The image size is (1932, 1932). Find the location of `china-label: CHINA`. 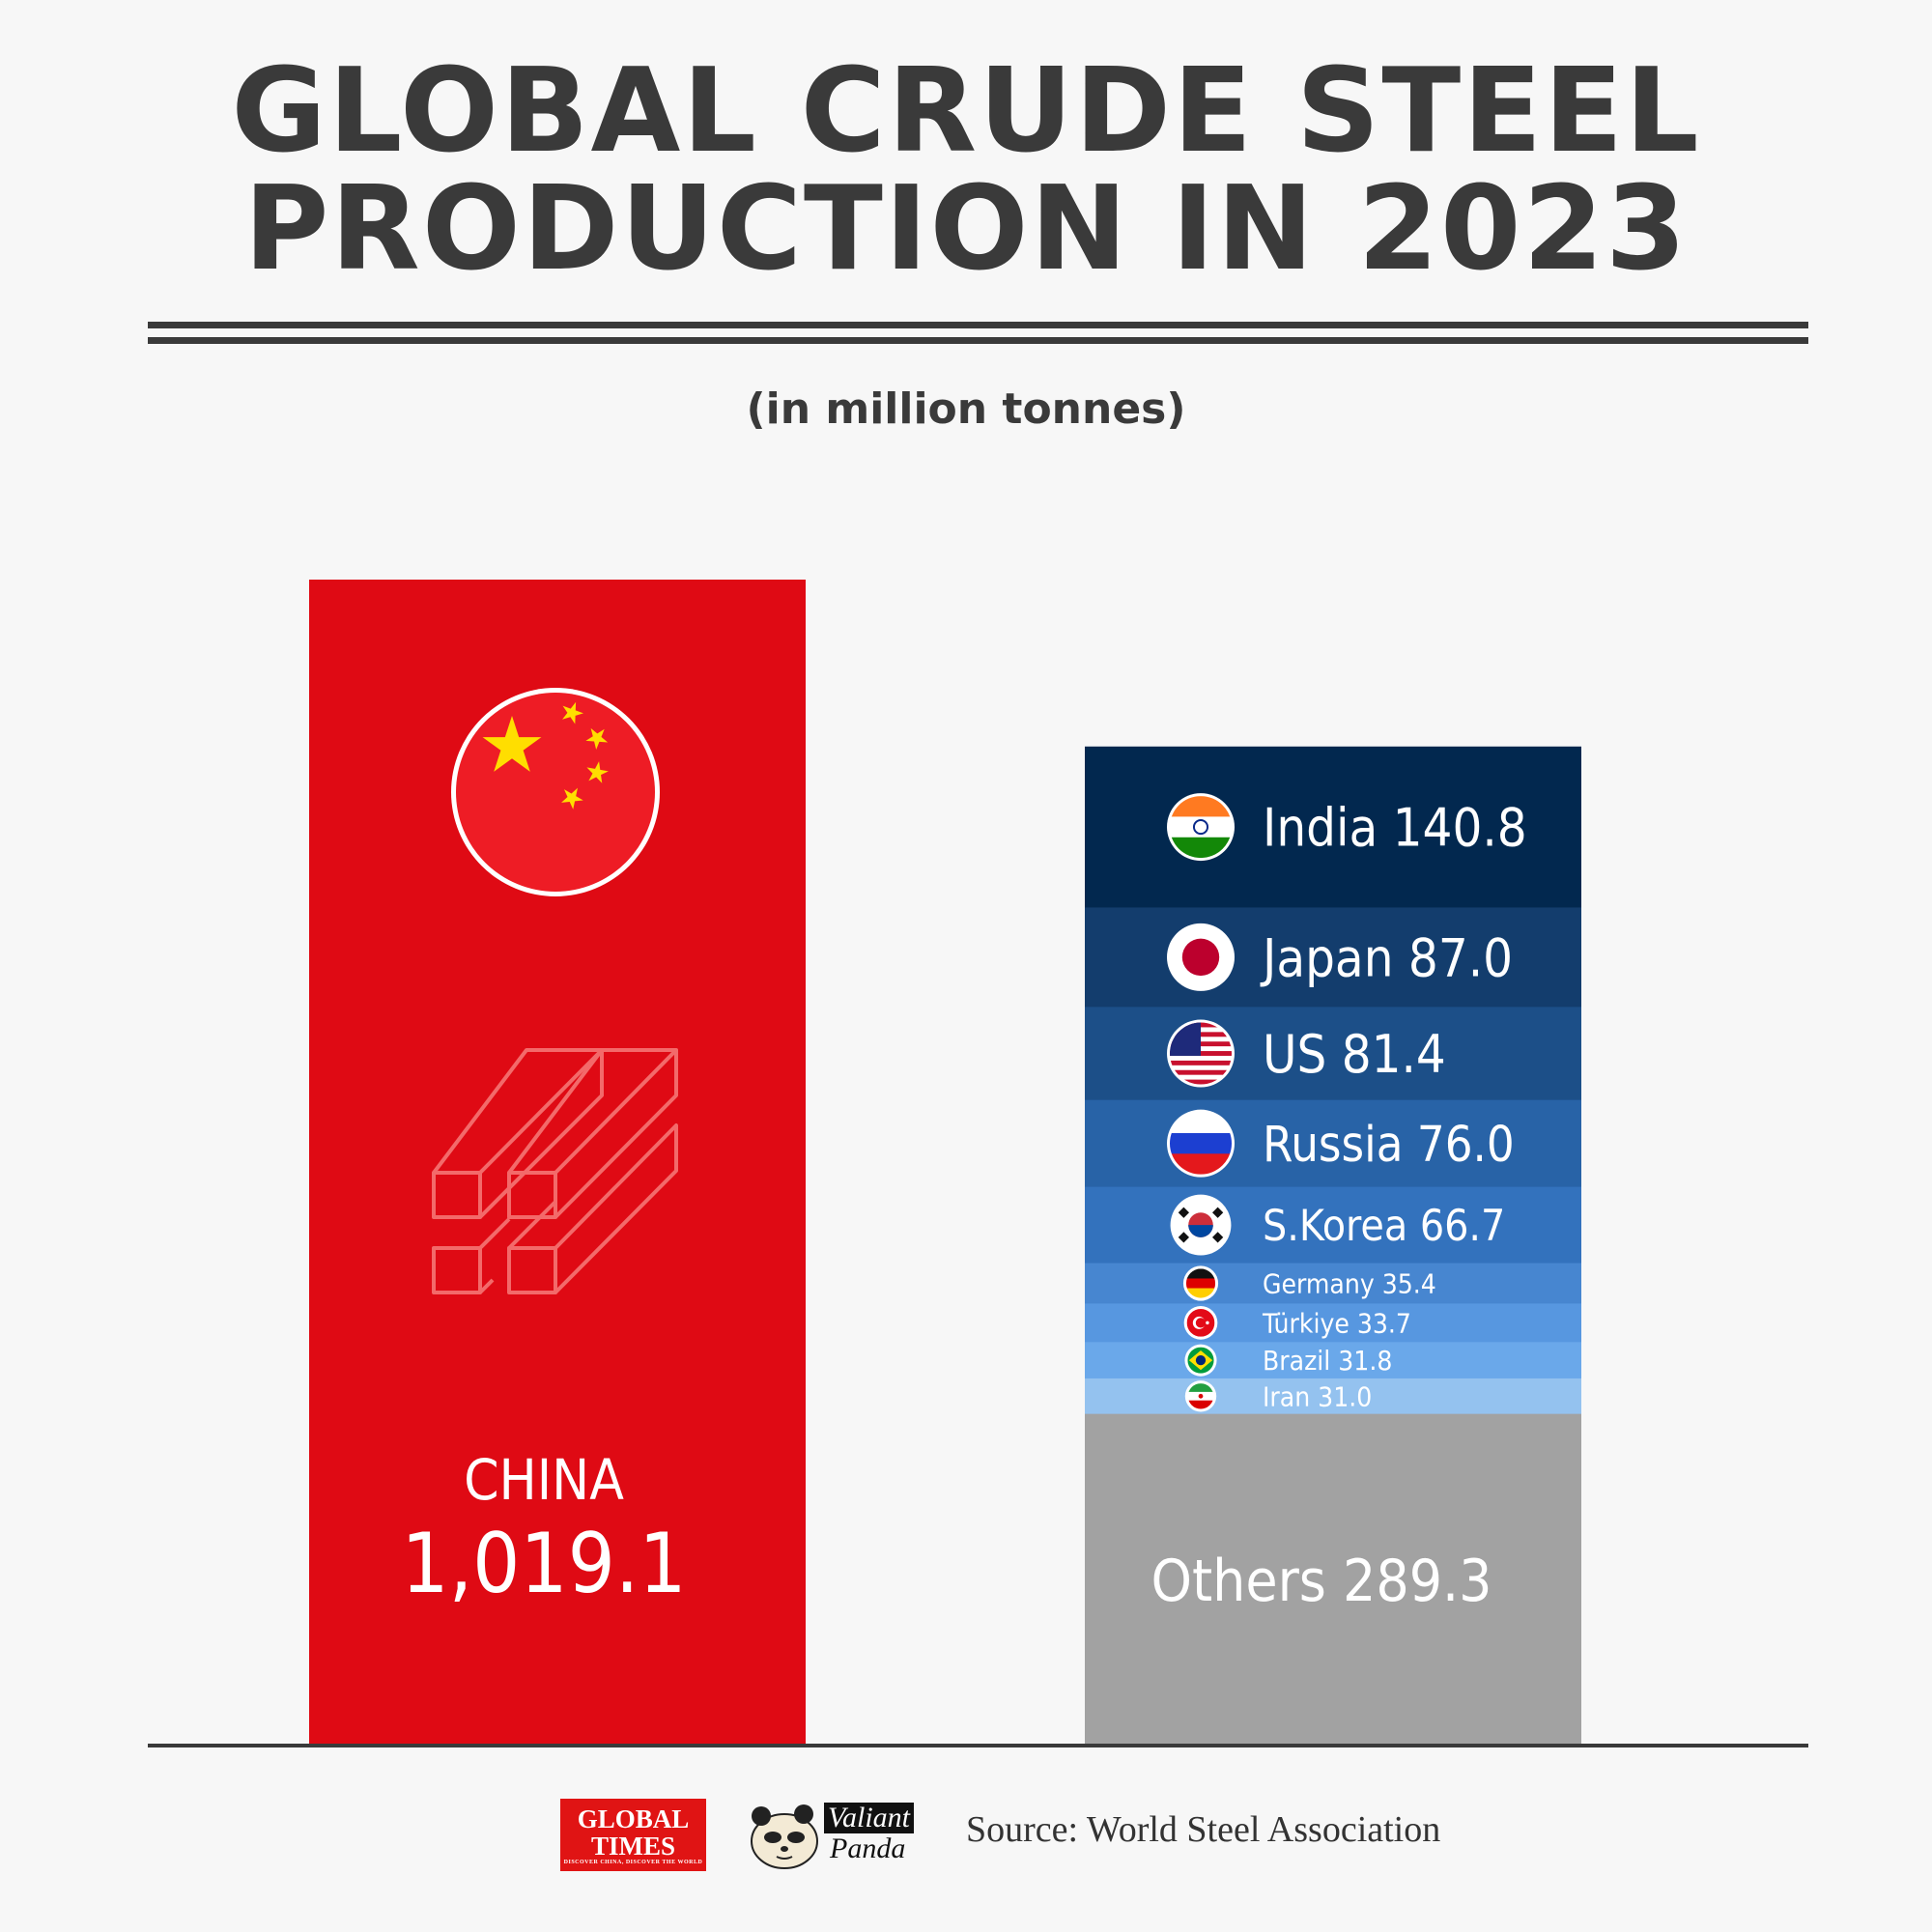

china-label: CHINA is located at coordinates (544, 1480).